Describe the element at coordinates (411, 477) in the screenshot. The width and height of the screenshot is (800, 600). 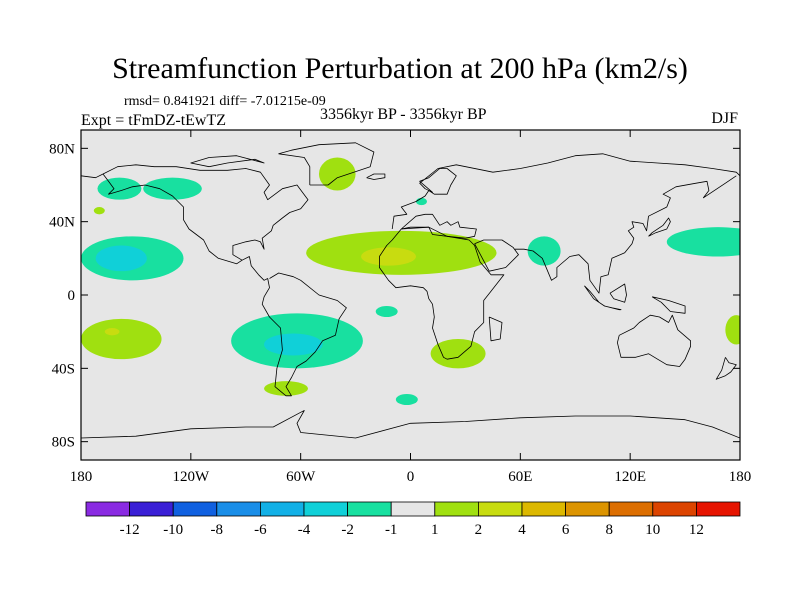
I see `lon-tick-label: 0` at that location.